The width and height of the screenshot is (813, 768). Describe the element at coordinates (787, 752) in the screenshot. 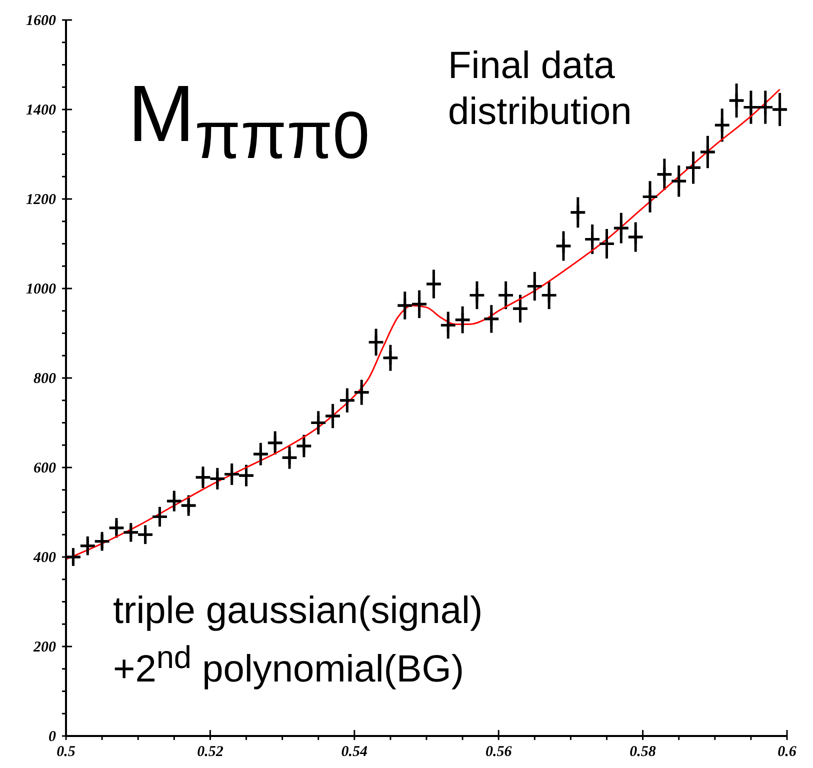

I see `x-tick-label: 0.6` at that location.